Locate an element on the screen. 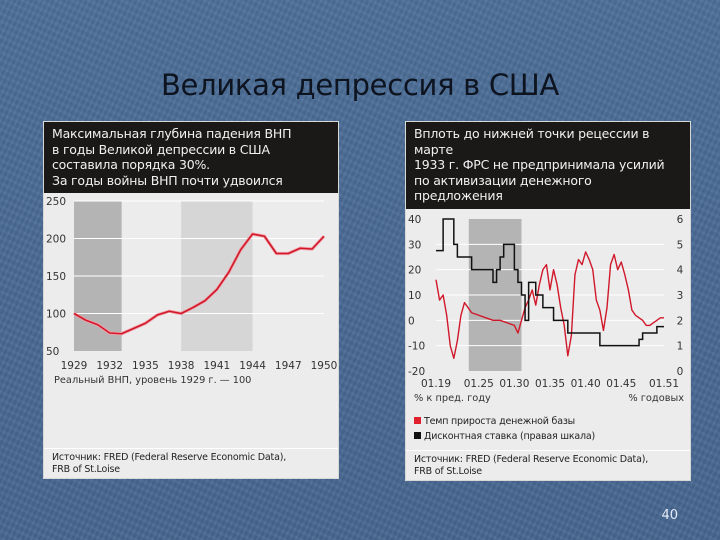 The height and width of the screenshot is (540, 720). left-axis-note: % к пред. году is located at coordinates (452, 398).